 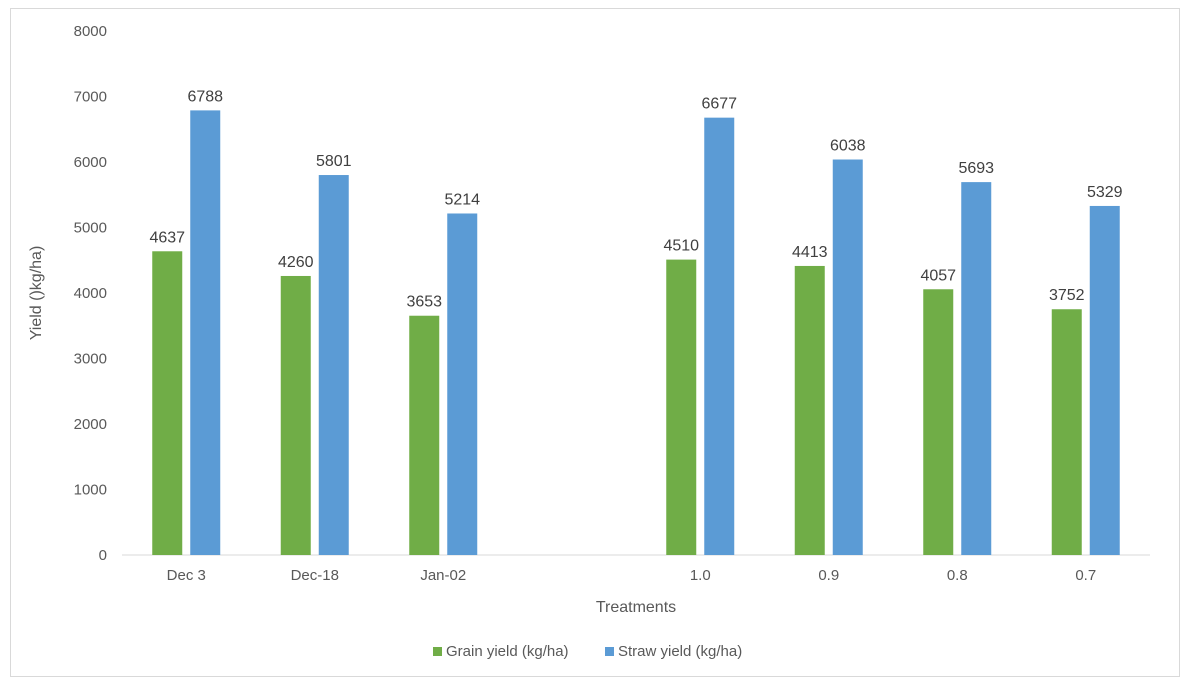 I want to click on data-label: 6677, so click(x=719, y=104).